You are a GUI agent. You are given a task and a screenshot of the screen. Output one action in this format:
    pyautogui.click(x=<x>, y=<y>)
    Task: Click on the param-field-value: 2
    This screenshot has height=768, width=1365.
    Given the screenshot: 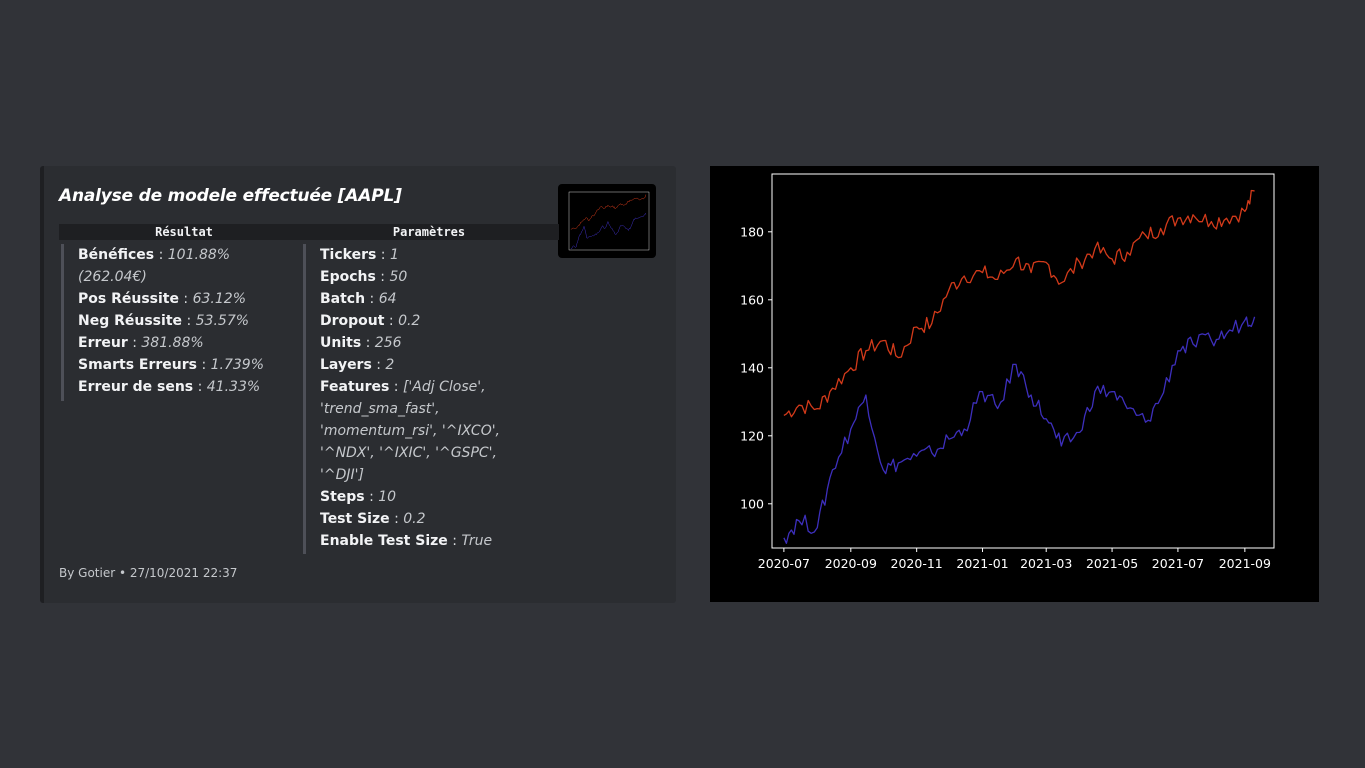 What is the action you would take?
    pyautogui.click(x=390, y=365)
    